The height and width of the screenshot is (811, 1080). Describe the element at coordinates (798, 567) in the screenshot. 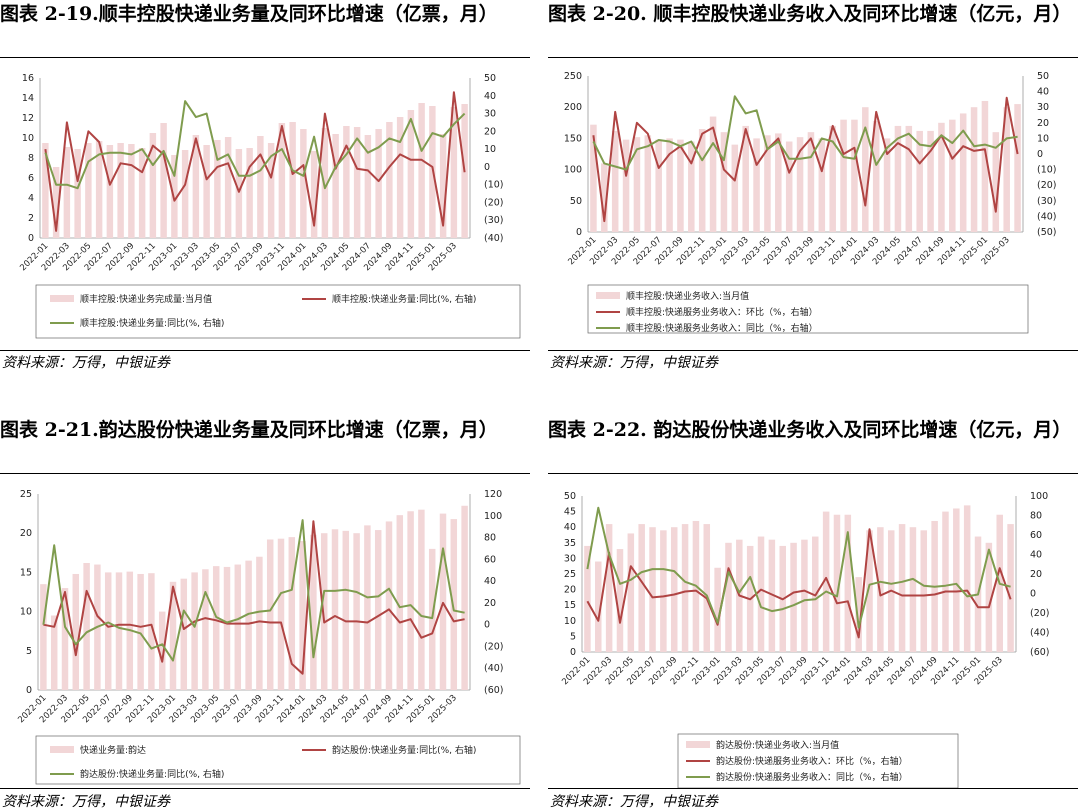

I see `yoy-growth-line` at that location.